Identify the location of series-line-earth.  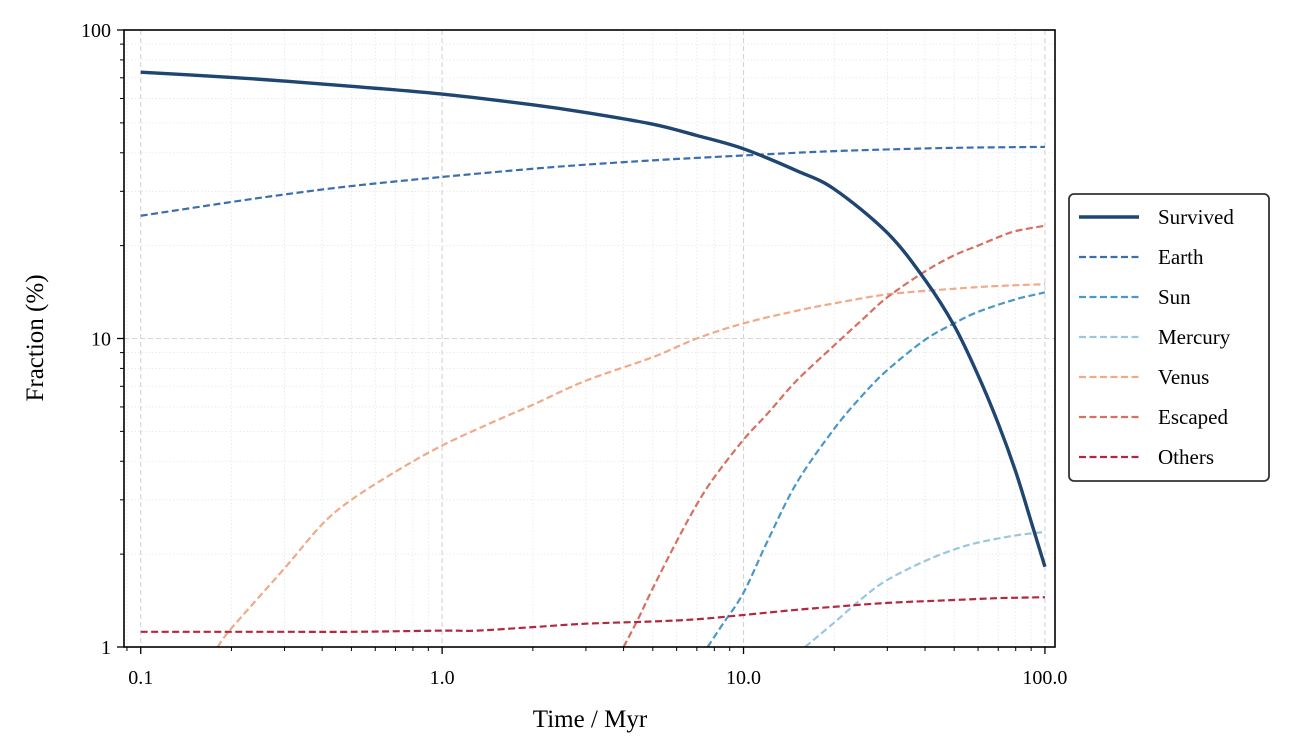
(592, 181).